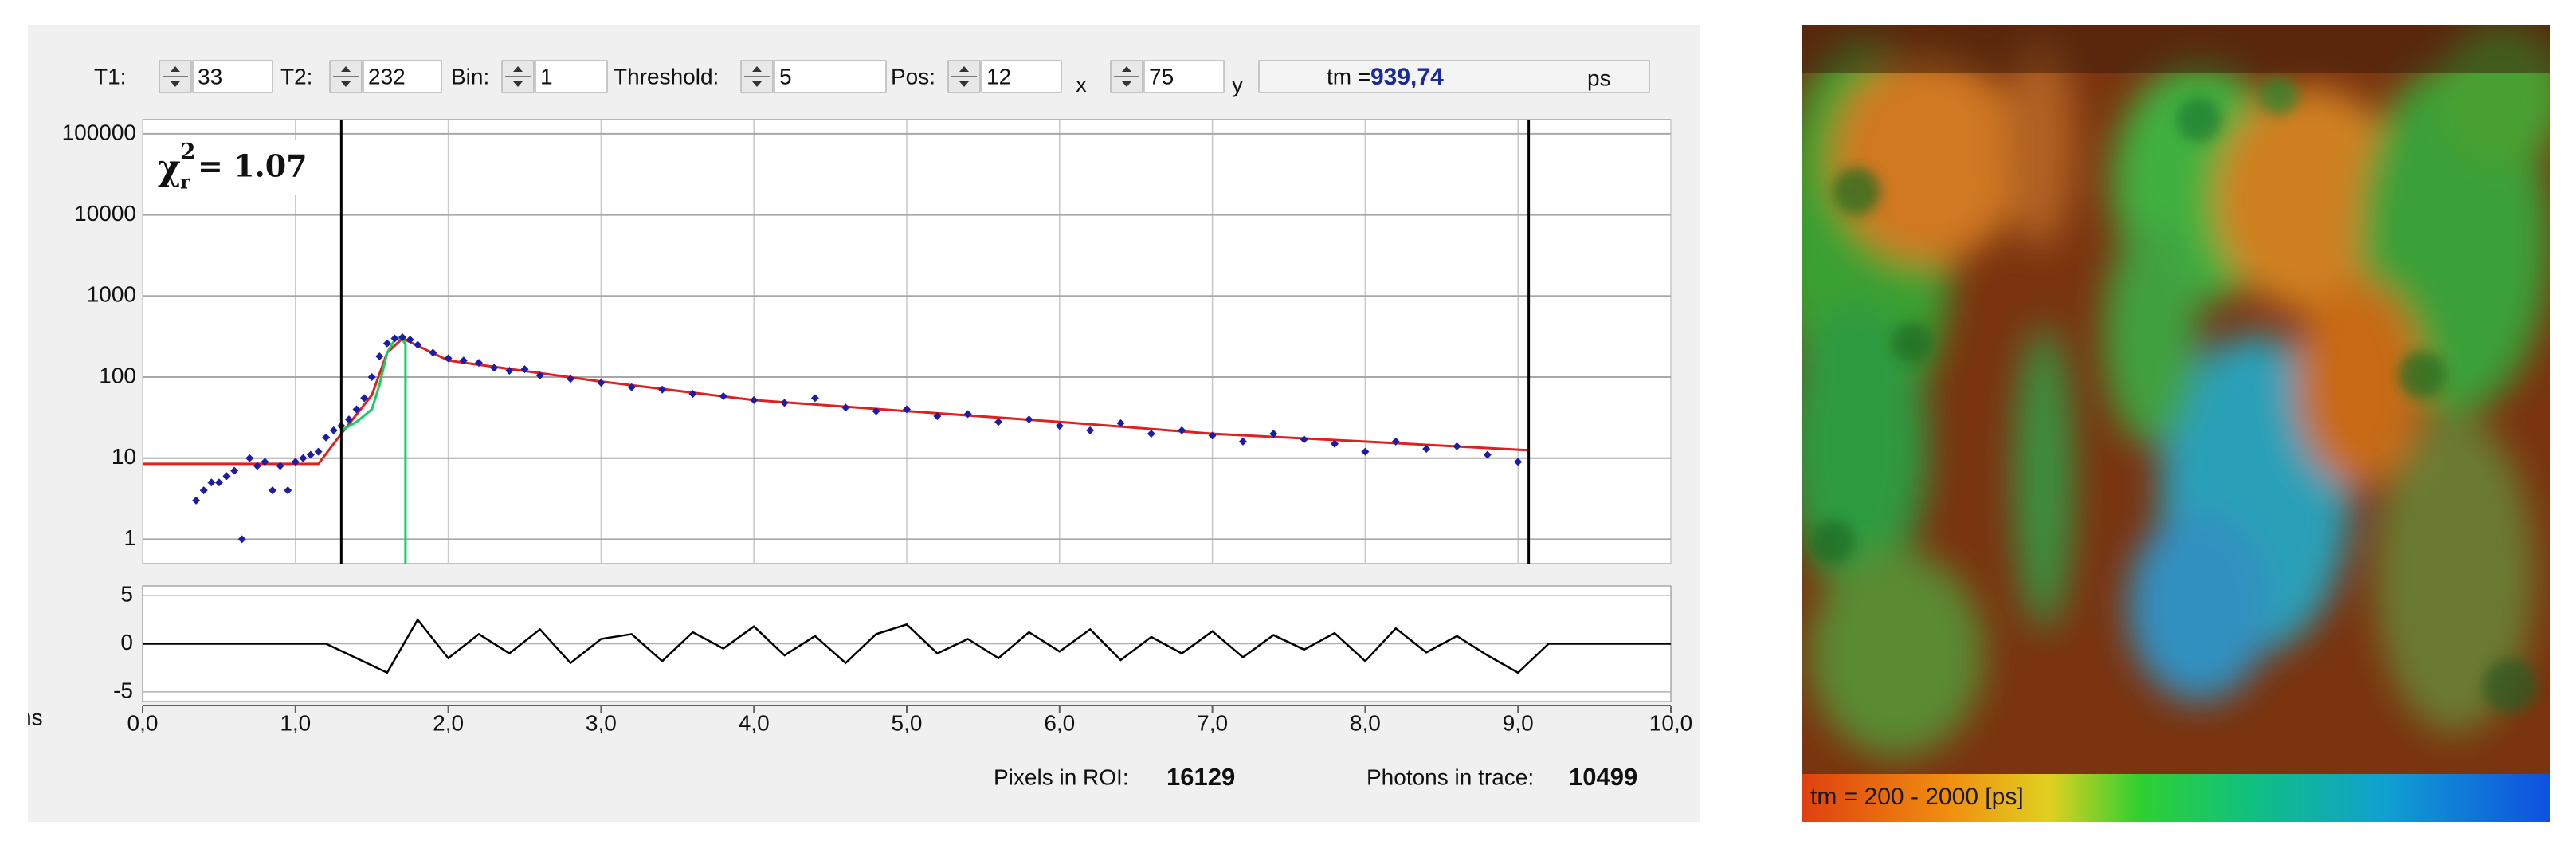  What do you see at coordinates (1518, 722) in the screenshot?
I see `x-tick-label: 9,0` at bounding box center [1518, 722].